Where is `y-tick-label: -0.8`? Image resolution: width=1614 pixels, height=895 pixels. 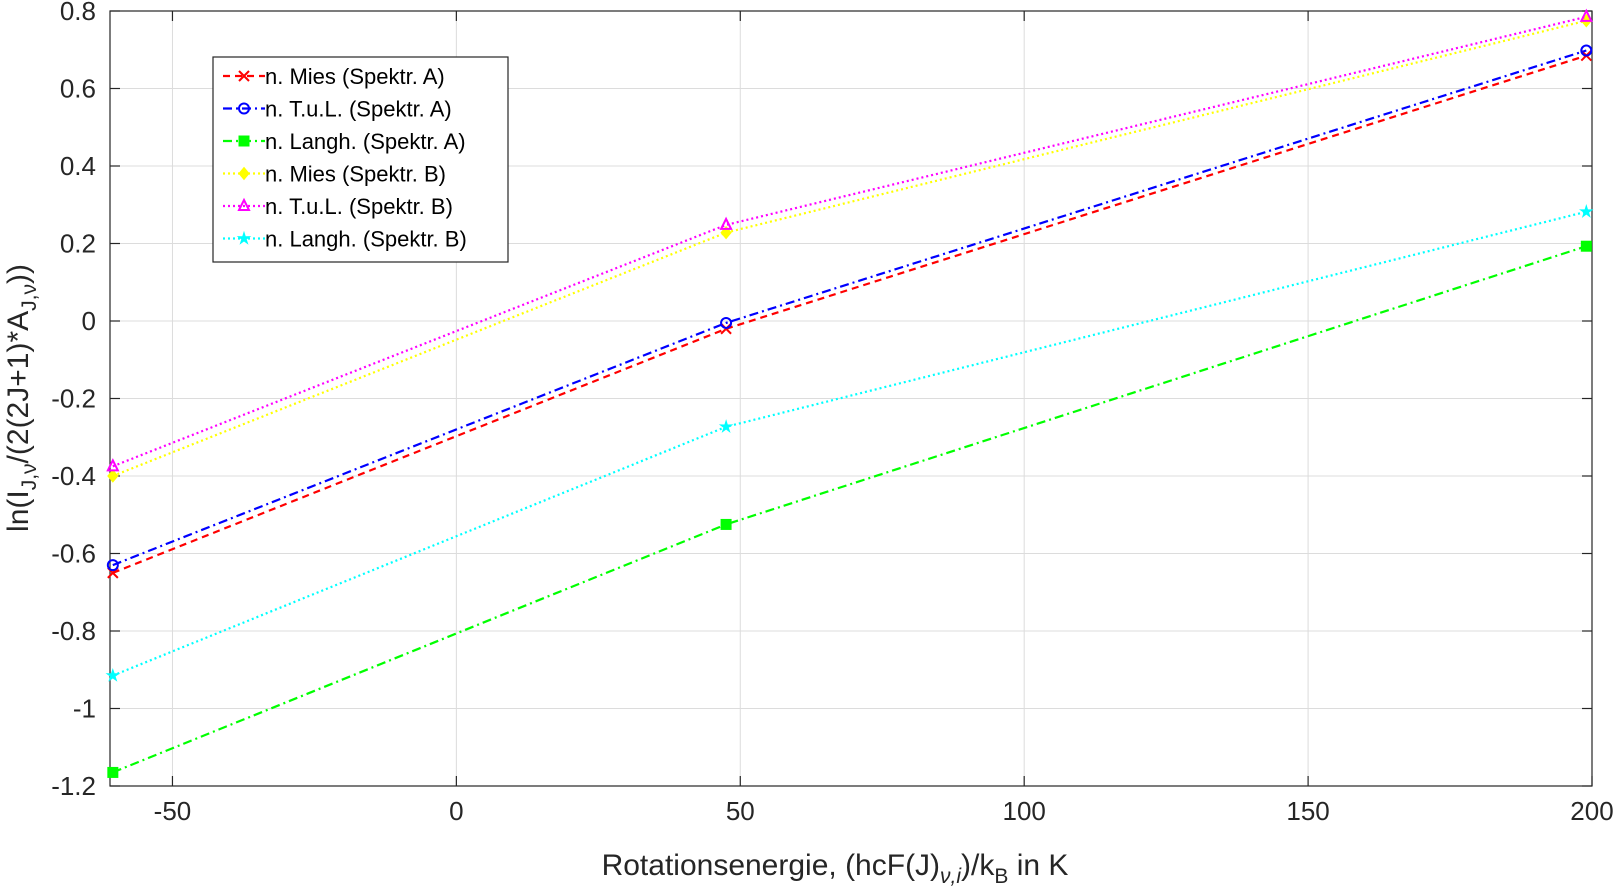 y-tick-label: -0.8 is located at coordinates (73, 631).